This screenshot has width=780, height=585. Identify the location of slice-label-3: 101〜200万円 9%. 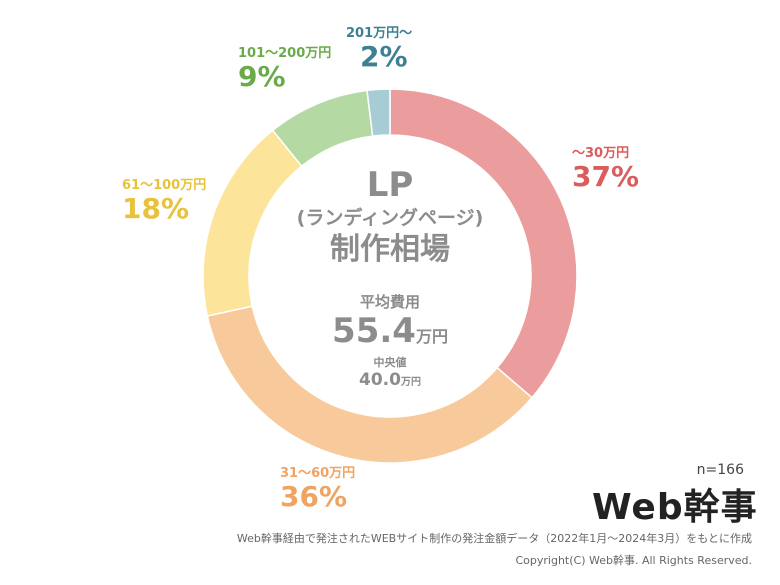
(284, 67).